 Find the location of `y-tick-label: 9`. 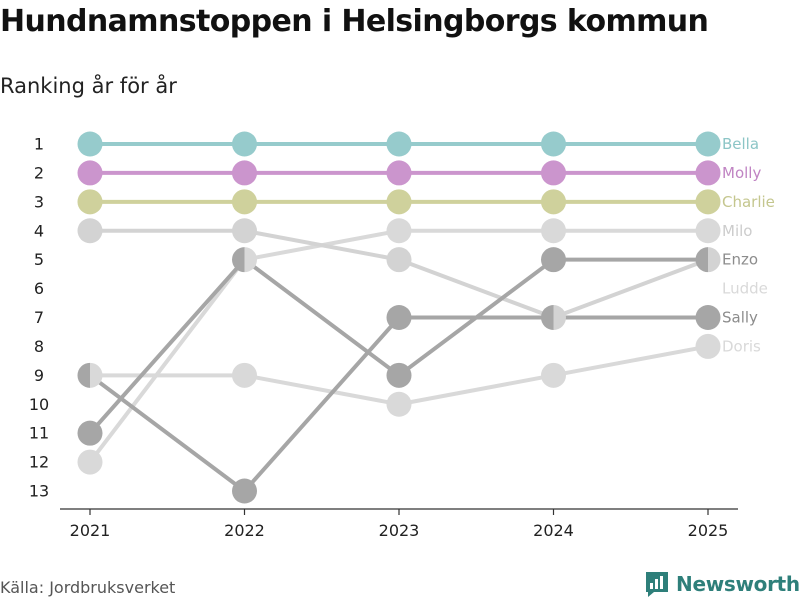

y-tick-label: 9 is located at coordinates (39, 375).